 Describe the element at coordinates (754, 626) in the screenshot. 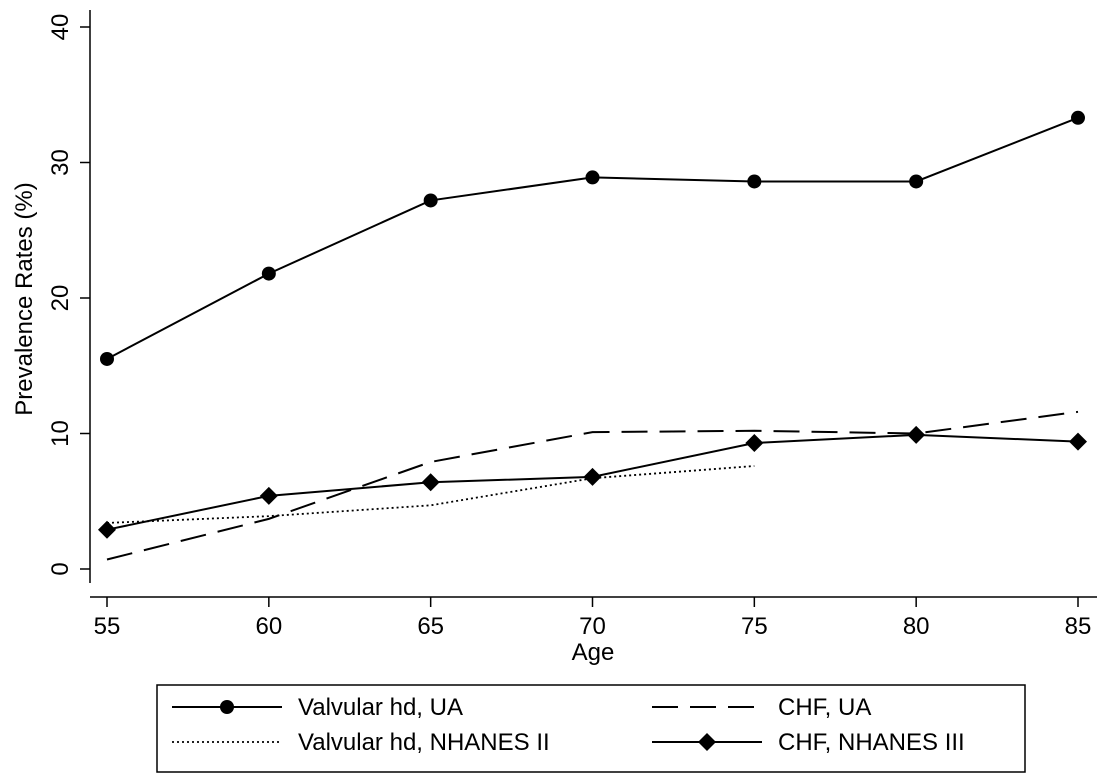

I see `x-tick-label: 75` at that location.